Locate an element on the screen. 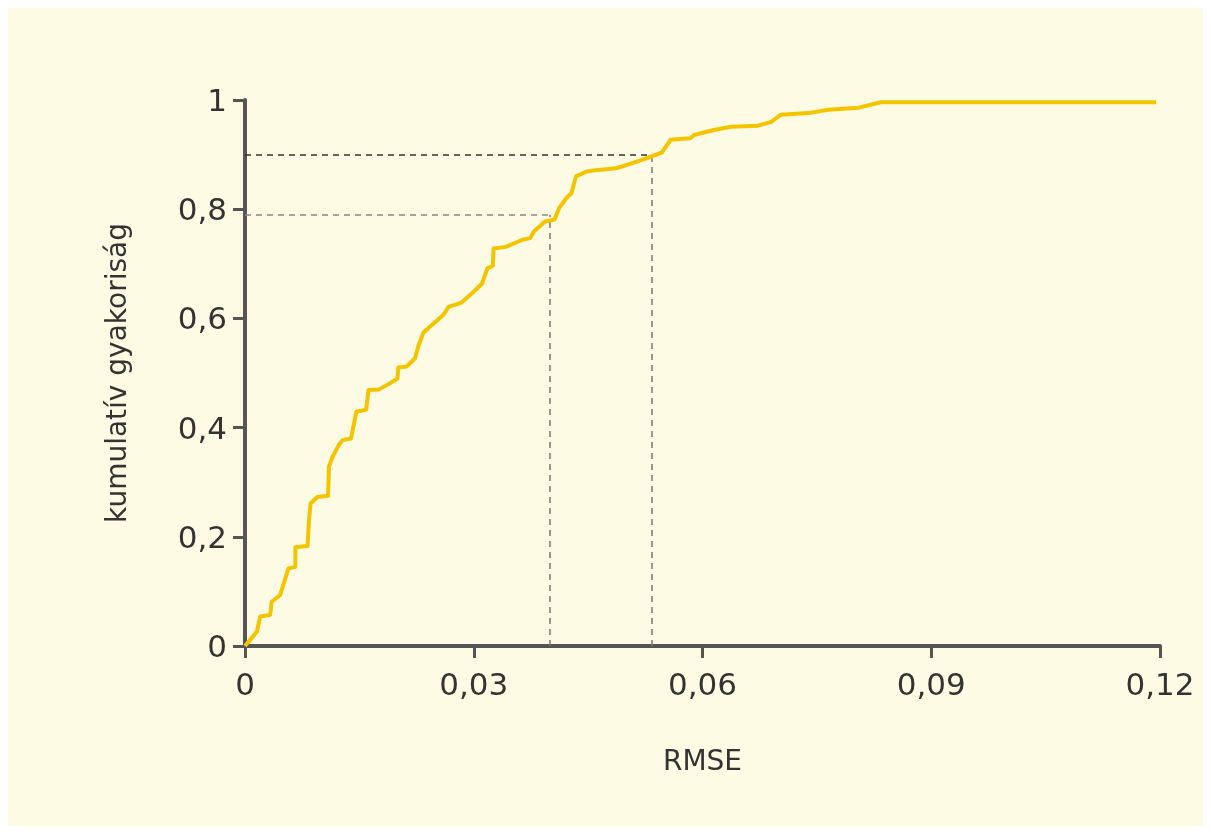 The image size is (1211, 834). x-tick-label: 0,09 is located at coordinates (931, 683).